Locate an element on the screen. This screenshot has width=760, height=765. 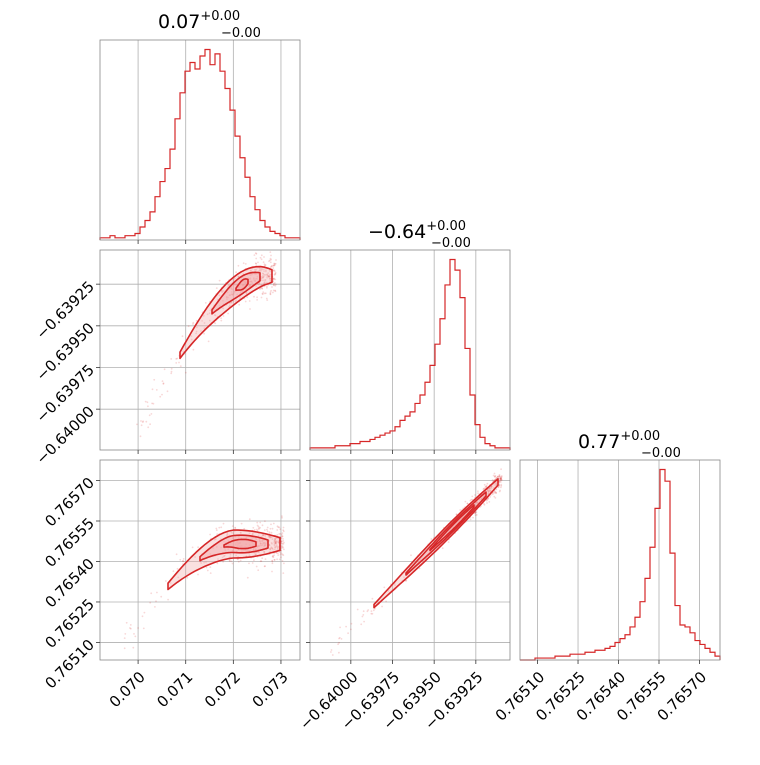
panel-1-0-frame is located at coordinates (200, 350).